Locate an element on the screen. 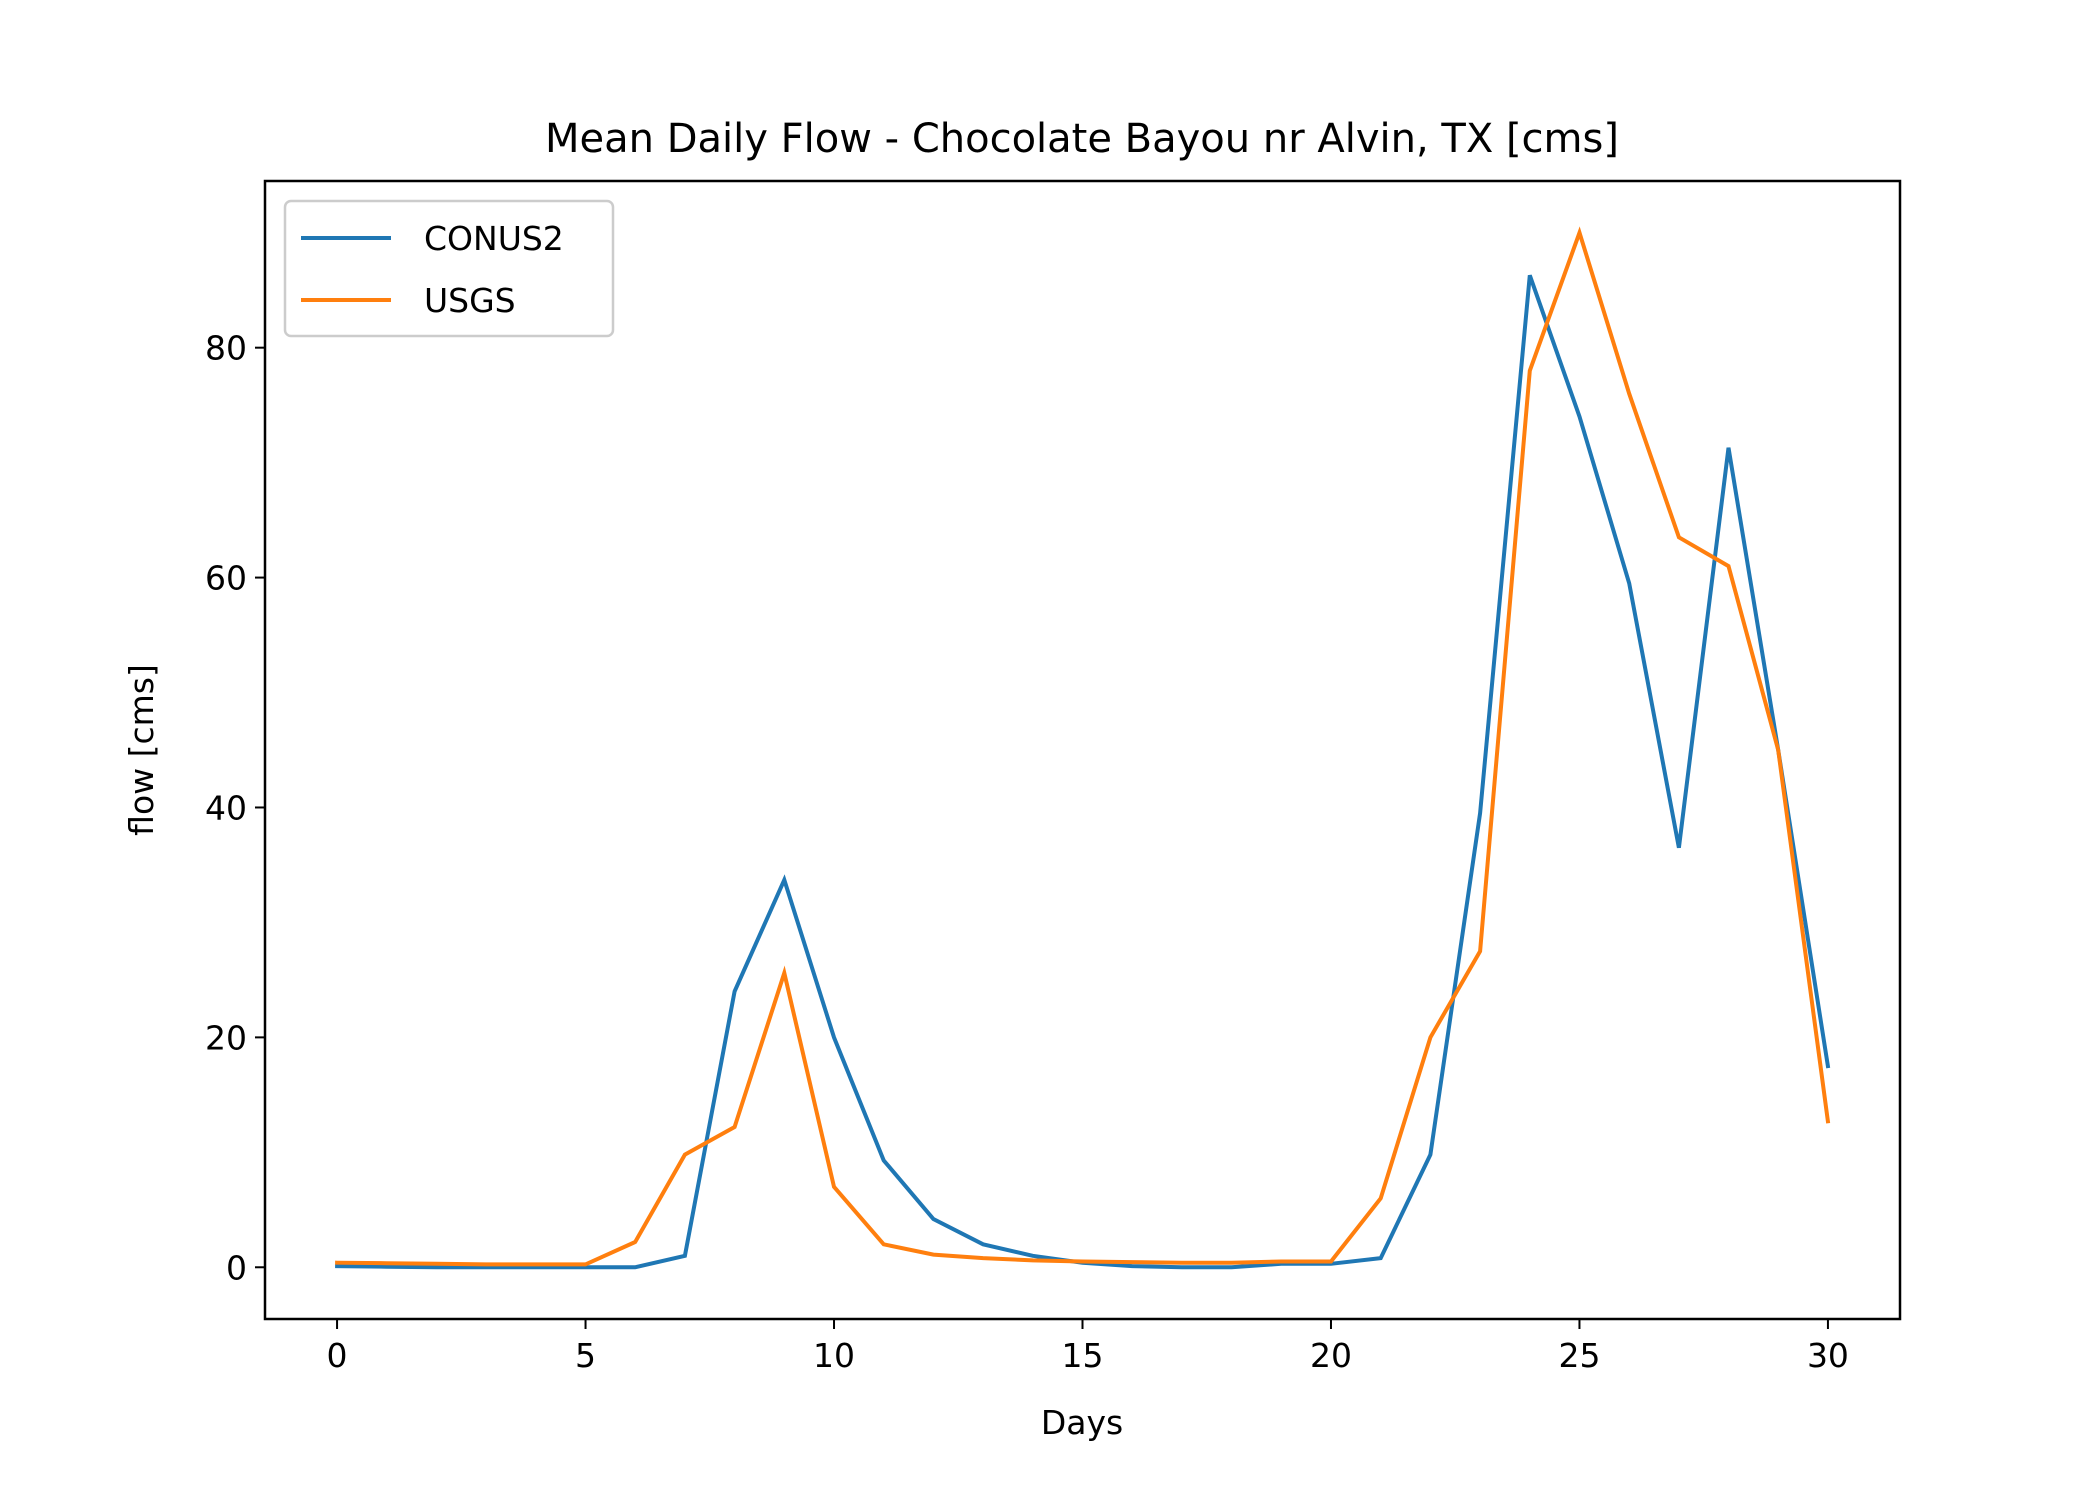 The width and height of the screenshot is (2100, 1500). legend: CONUS2 USGS is located at coordinates (449, 268).